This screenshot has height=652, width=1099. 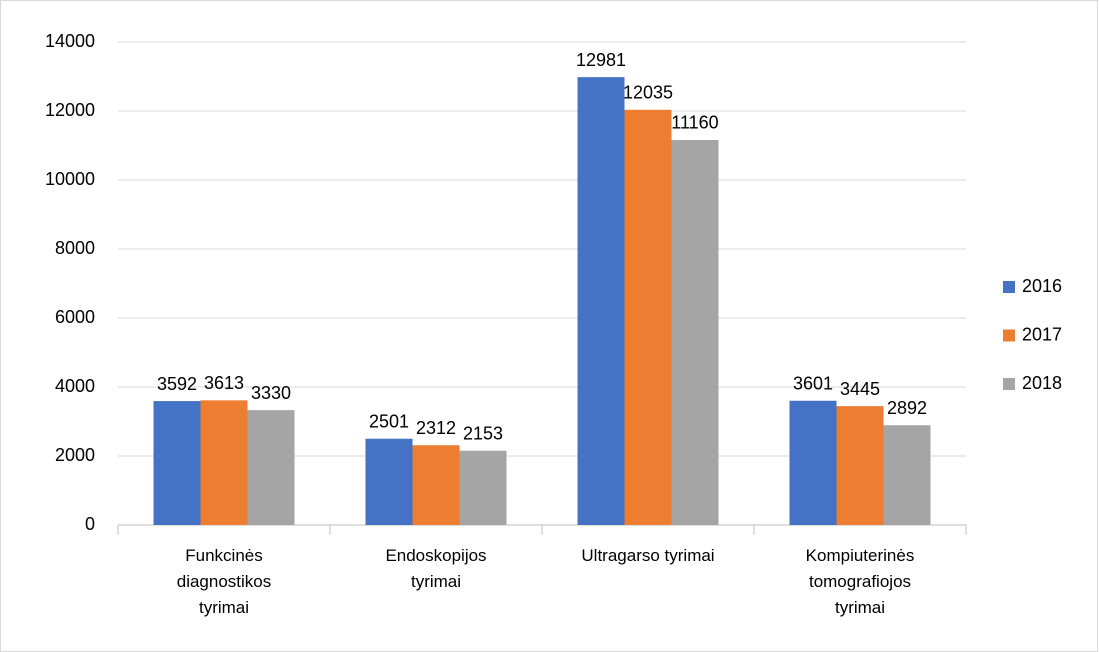 I want to click on legend-label: 2017, so click(x=1042, y=334).